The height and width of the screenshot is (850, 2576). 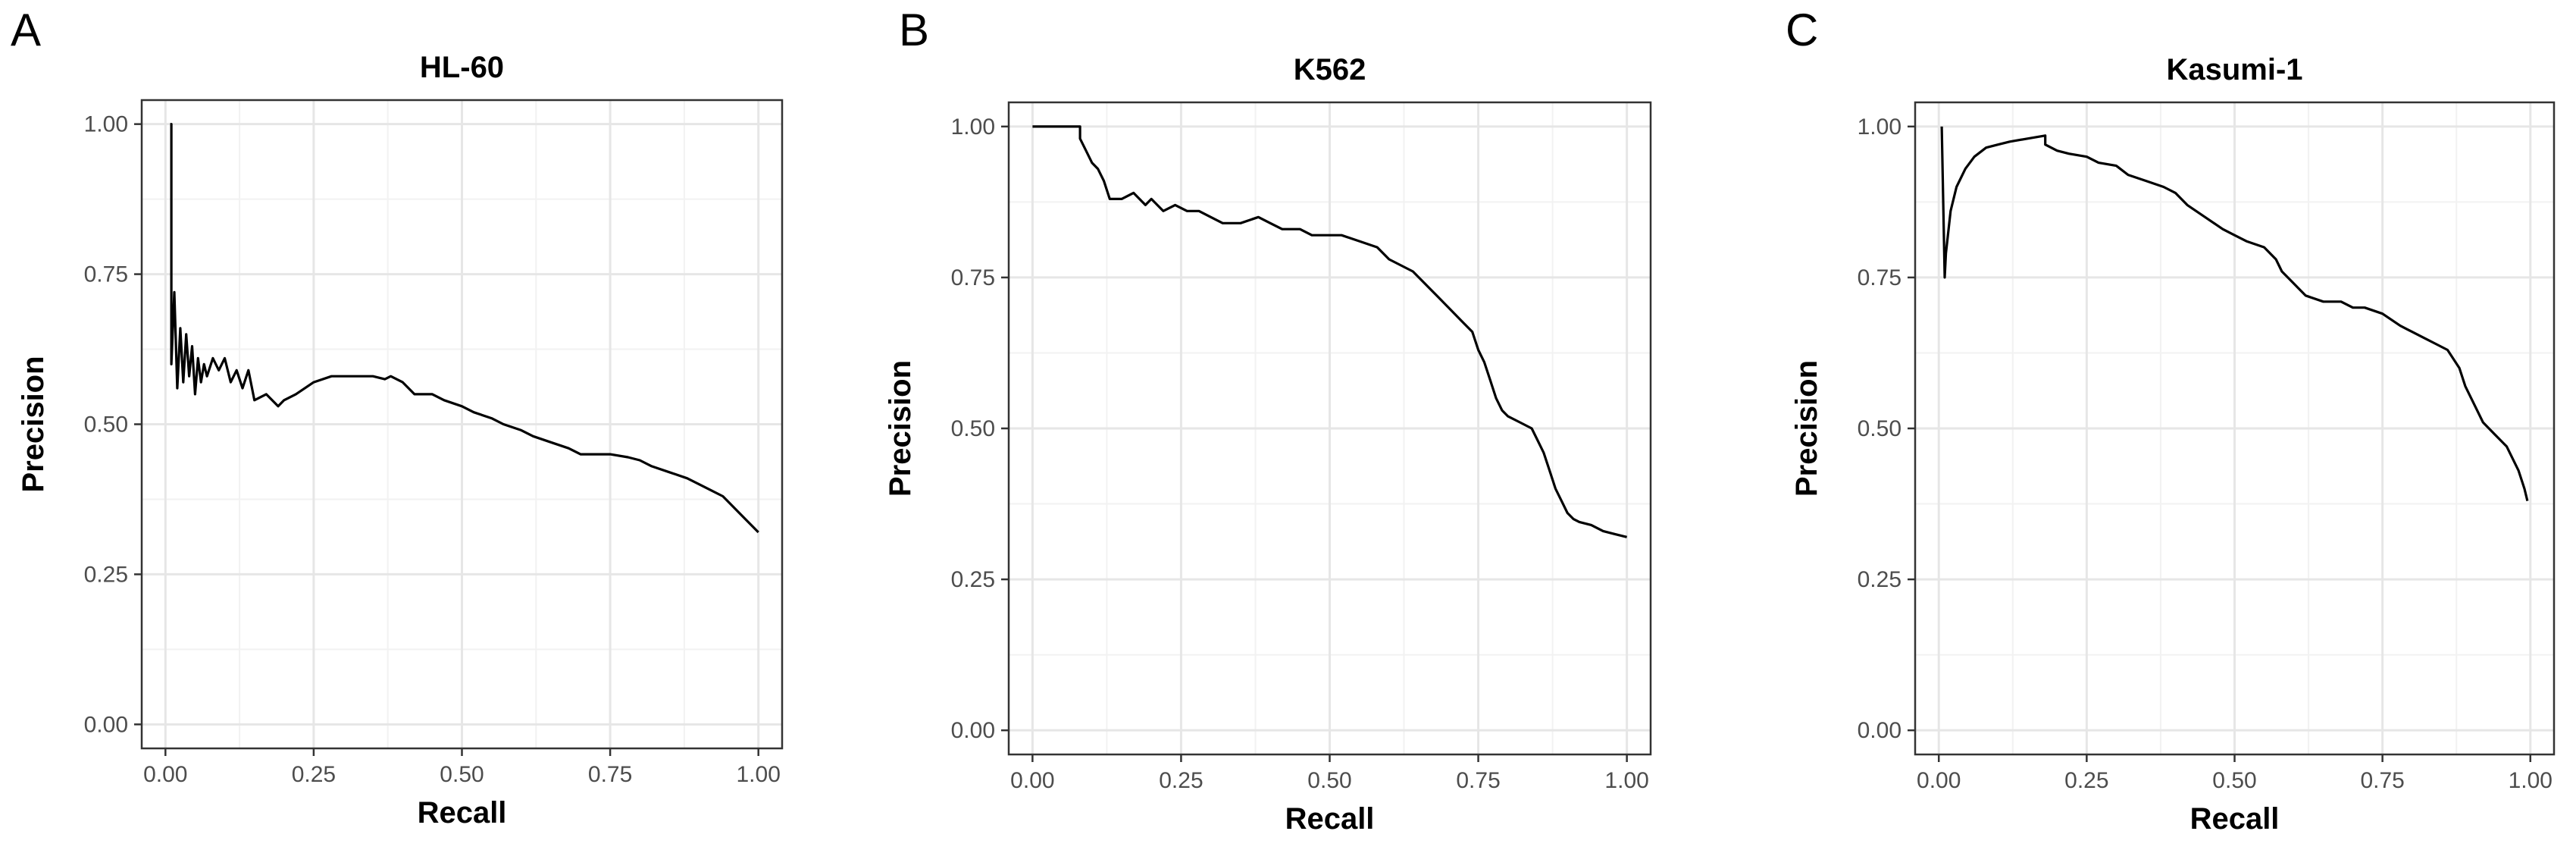 I want to click on panel-letter-b: B, so click(x=914, y=30).